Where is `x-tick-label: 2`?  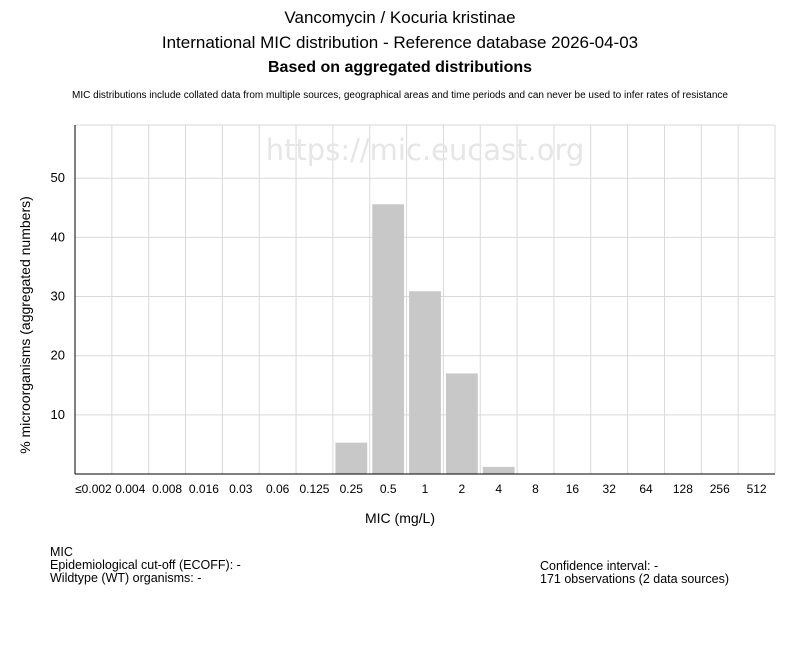 x-tick-label: 2 is located at coordinates (461, 489).